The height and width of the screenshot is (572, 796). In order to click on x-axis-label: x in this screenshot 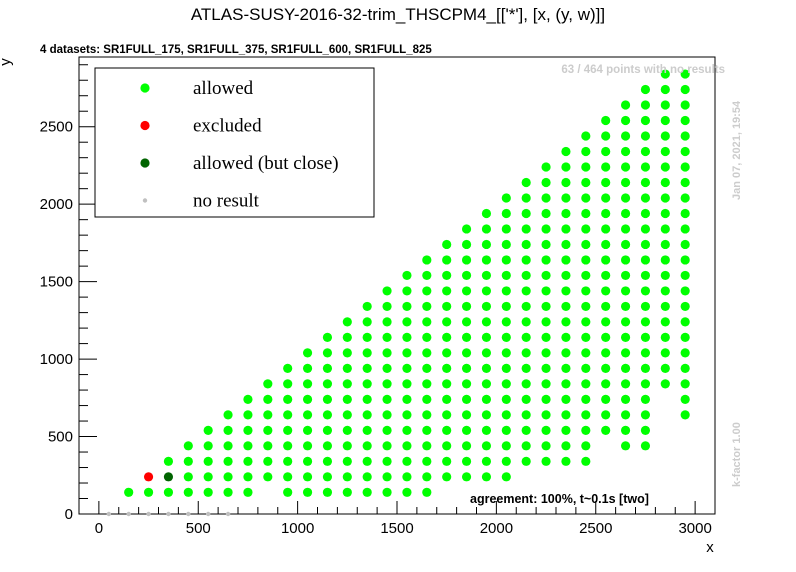, I will do `click(710, 547)`.